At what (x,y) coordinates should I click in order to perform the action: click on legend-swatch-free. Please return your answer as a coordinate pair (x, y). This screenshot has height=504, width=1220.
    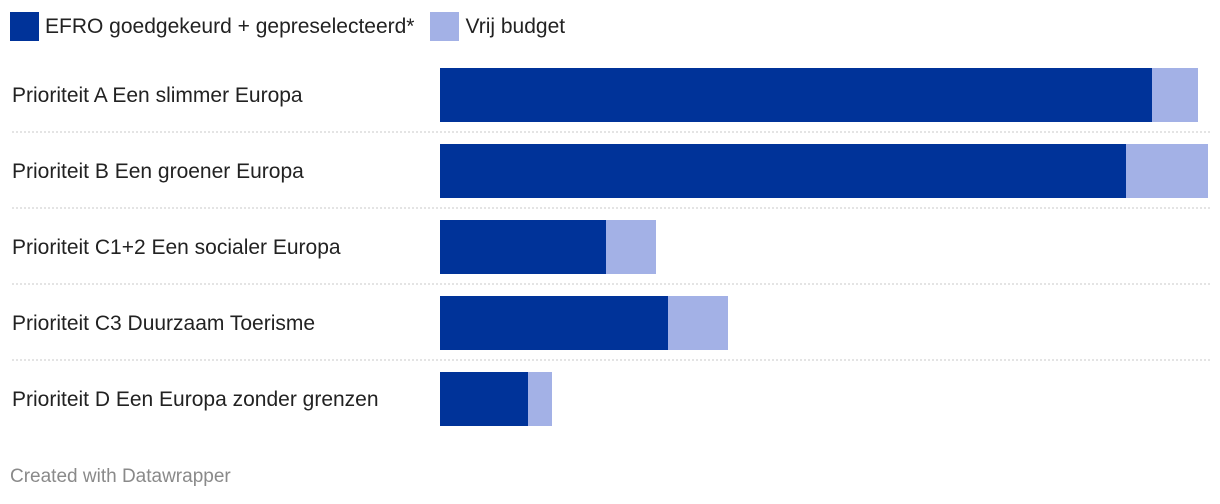
    Looking at the image, I should click on (445, 26).